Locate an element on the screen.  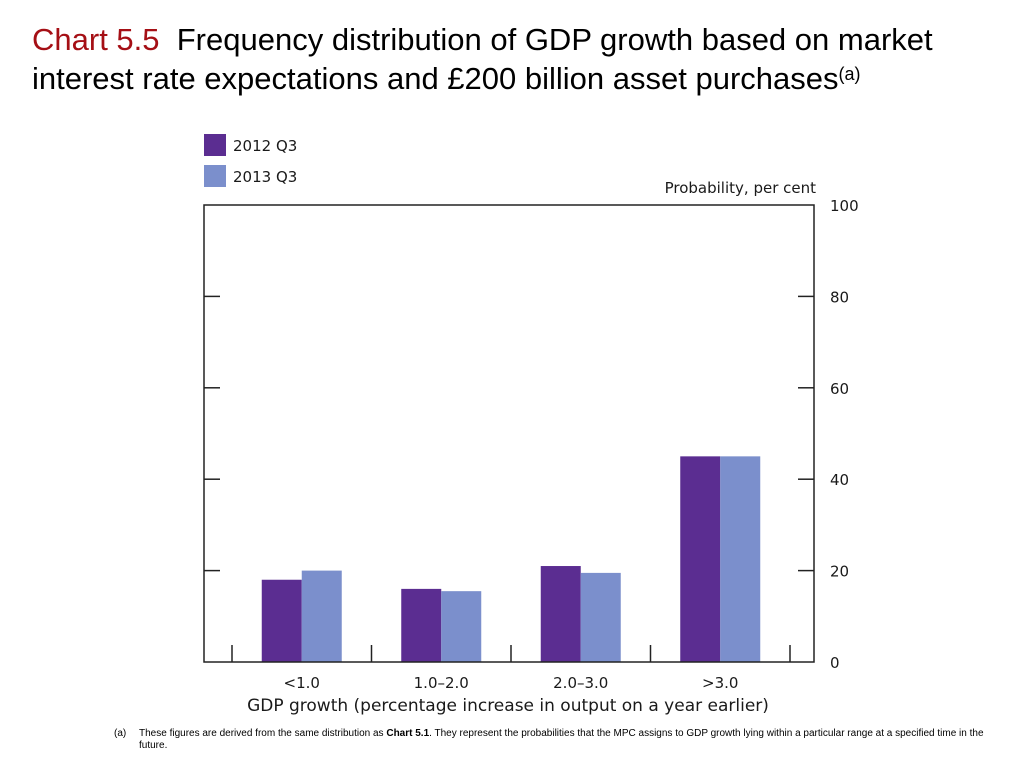
x-tick-label: >3.0 is located at coordinates (720, 683).